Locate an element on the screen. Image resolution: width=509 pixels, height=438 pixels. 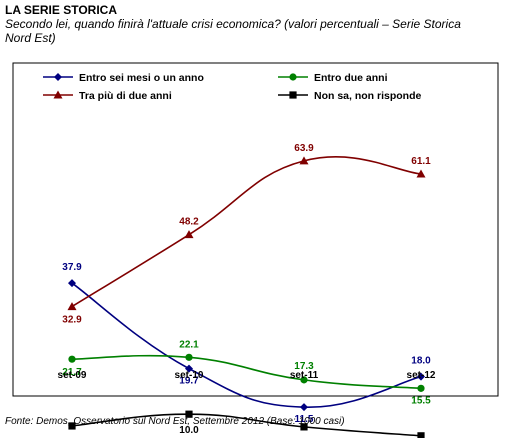
data-label: 21.7 is located at coordinates (72, 372).